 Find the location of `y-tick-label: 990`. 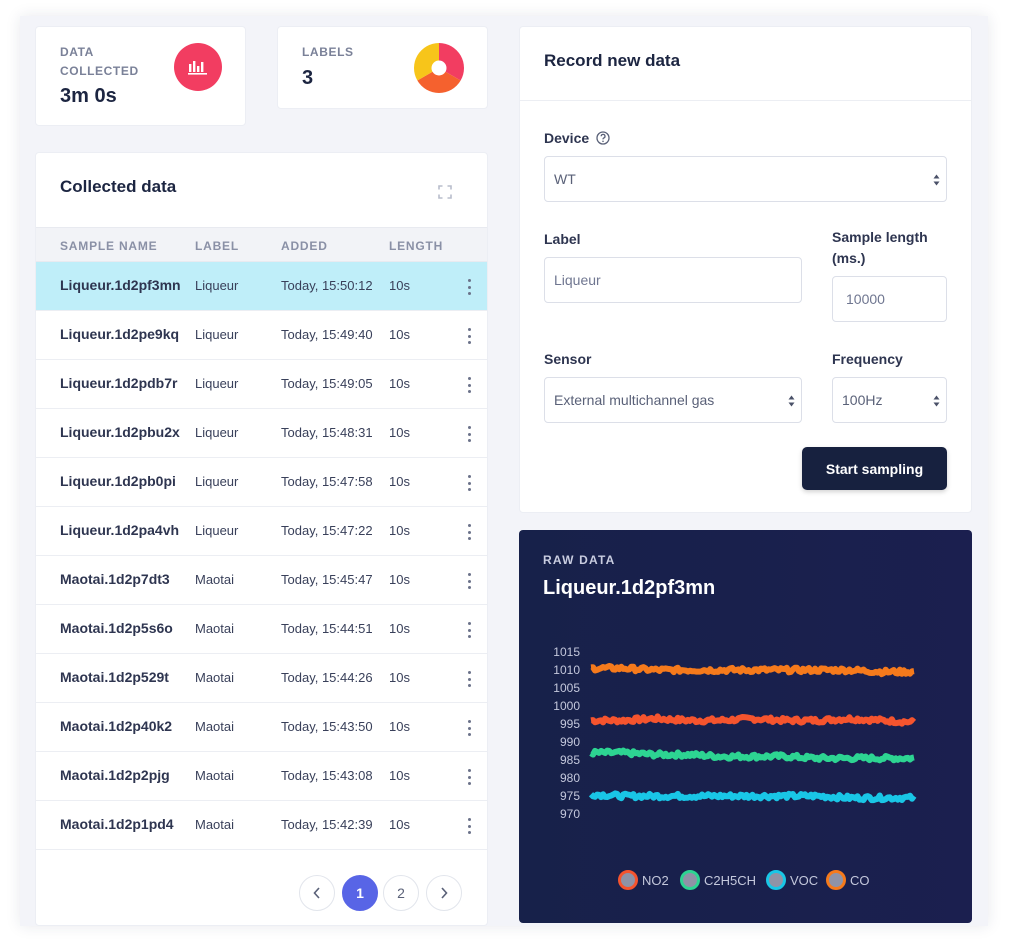

y-tick-label: 990 is located at coordinates (570, 742).